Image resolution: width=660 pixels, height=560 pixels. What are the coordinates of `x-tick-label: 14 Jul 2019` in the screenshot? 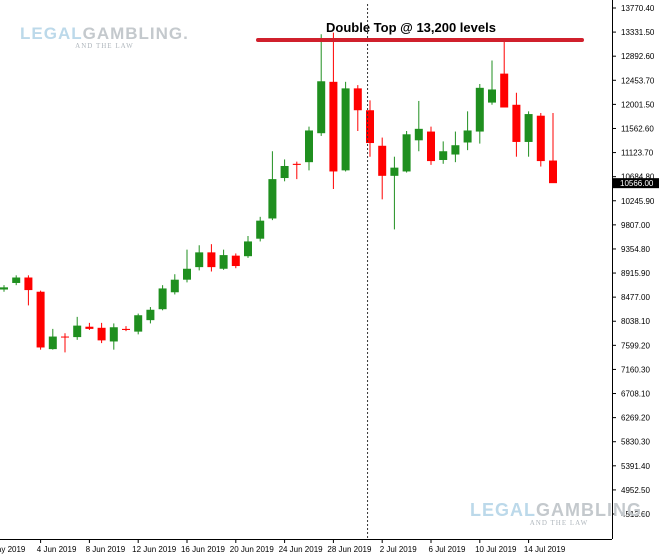 It's located at (545, 549).